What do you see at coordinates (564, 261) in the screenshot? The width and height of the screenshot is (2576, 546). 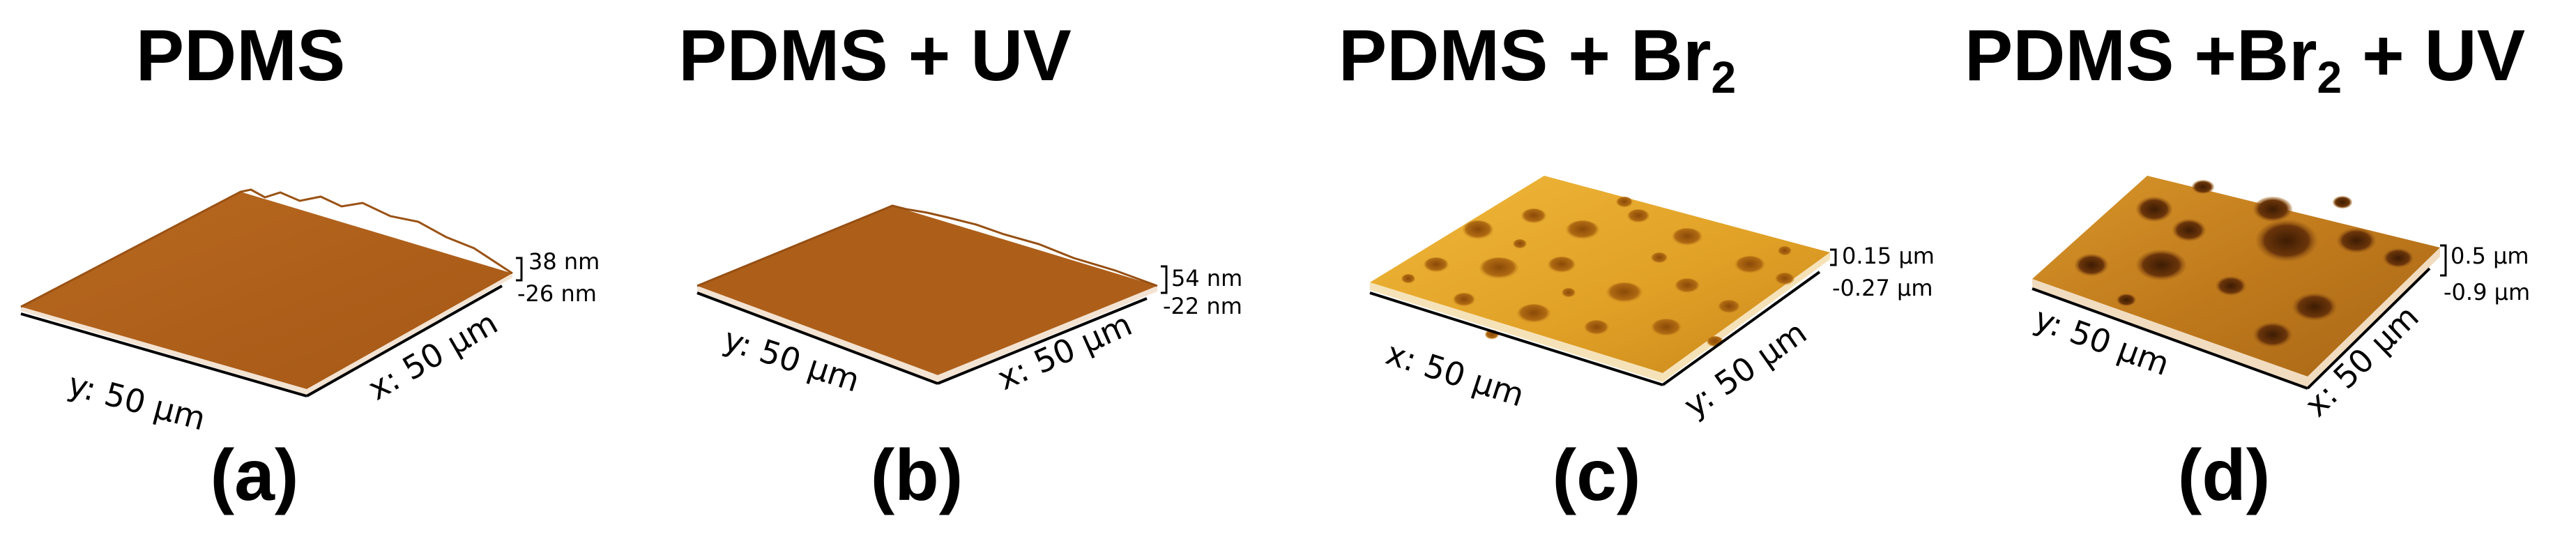 I see `panel-a-zmax: 38 nm` at bounding box center [564, 261].